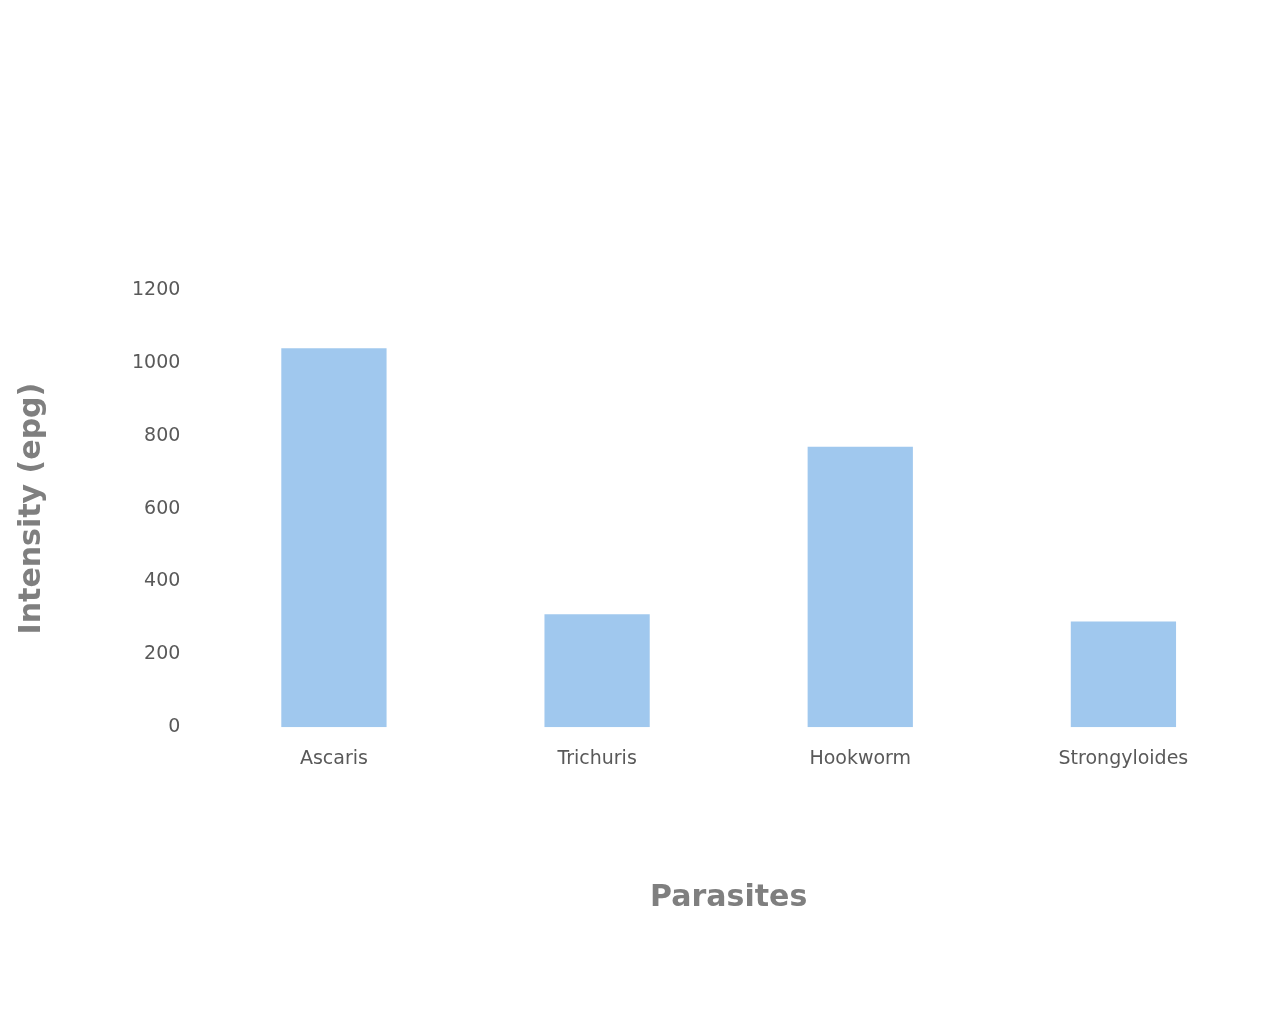  I want to click on x-tick-label: Ascaris, so click(333, 756).